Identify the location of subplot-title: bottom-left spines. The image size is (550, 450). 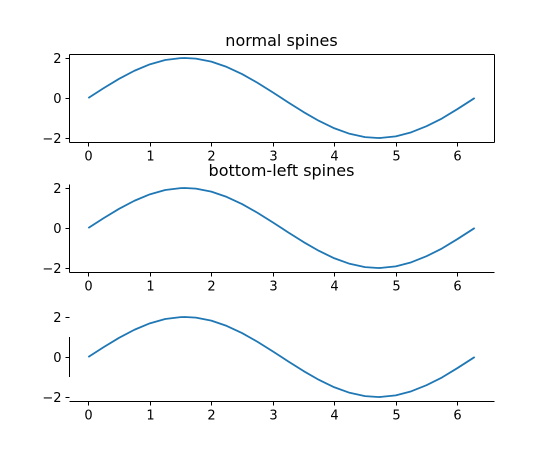
(282, 170).